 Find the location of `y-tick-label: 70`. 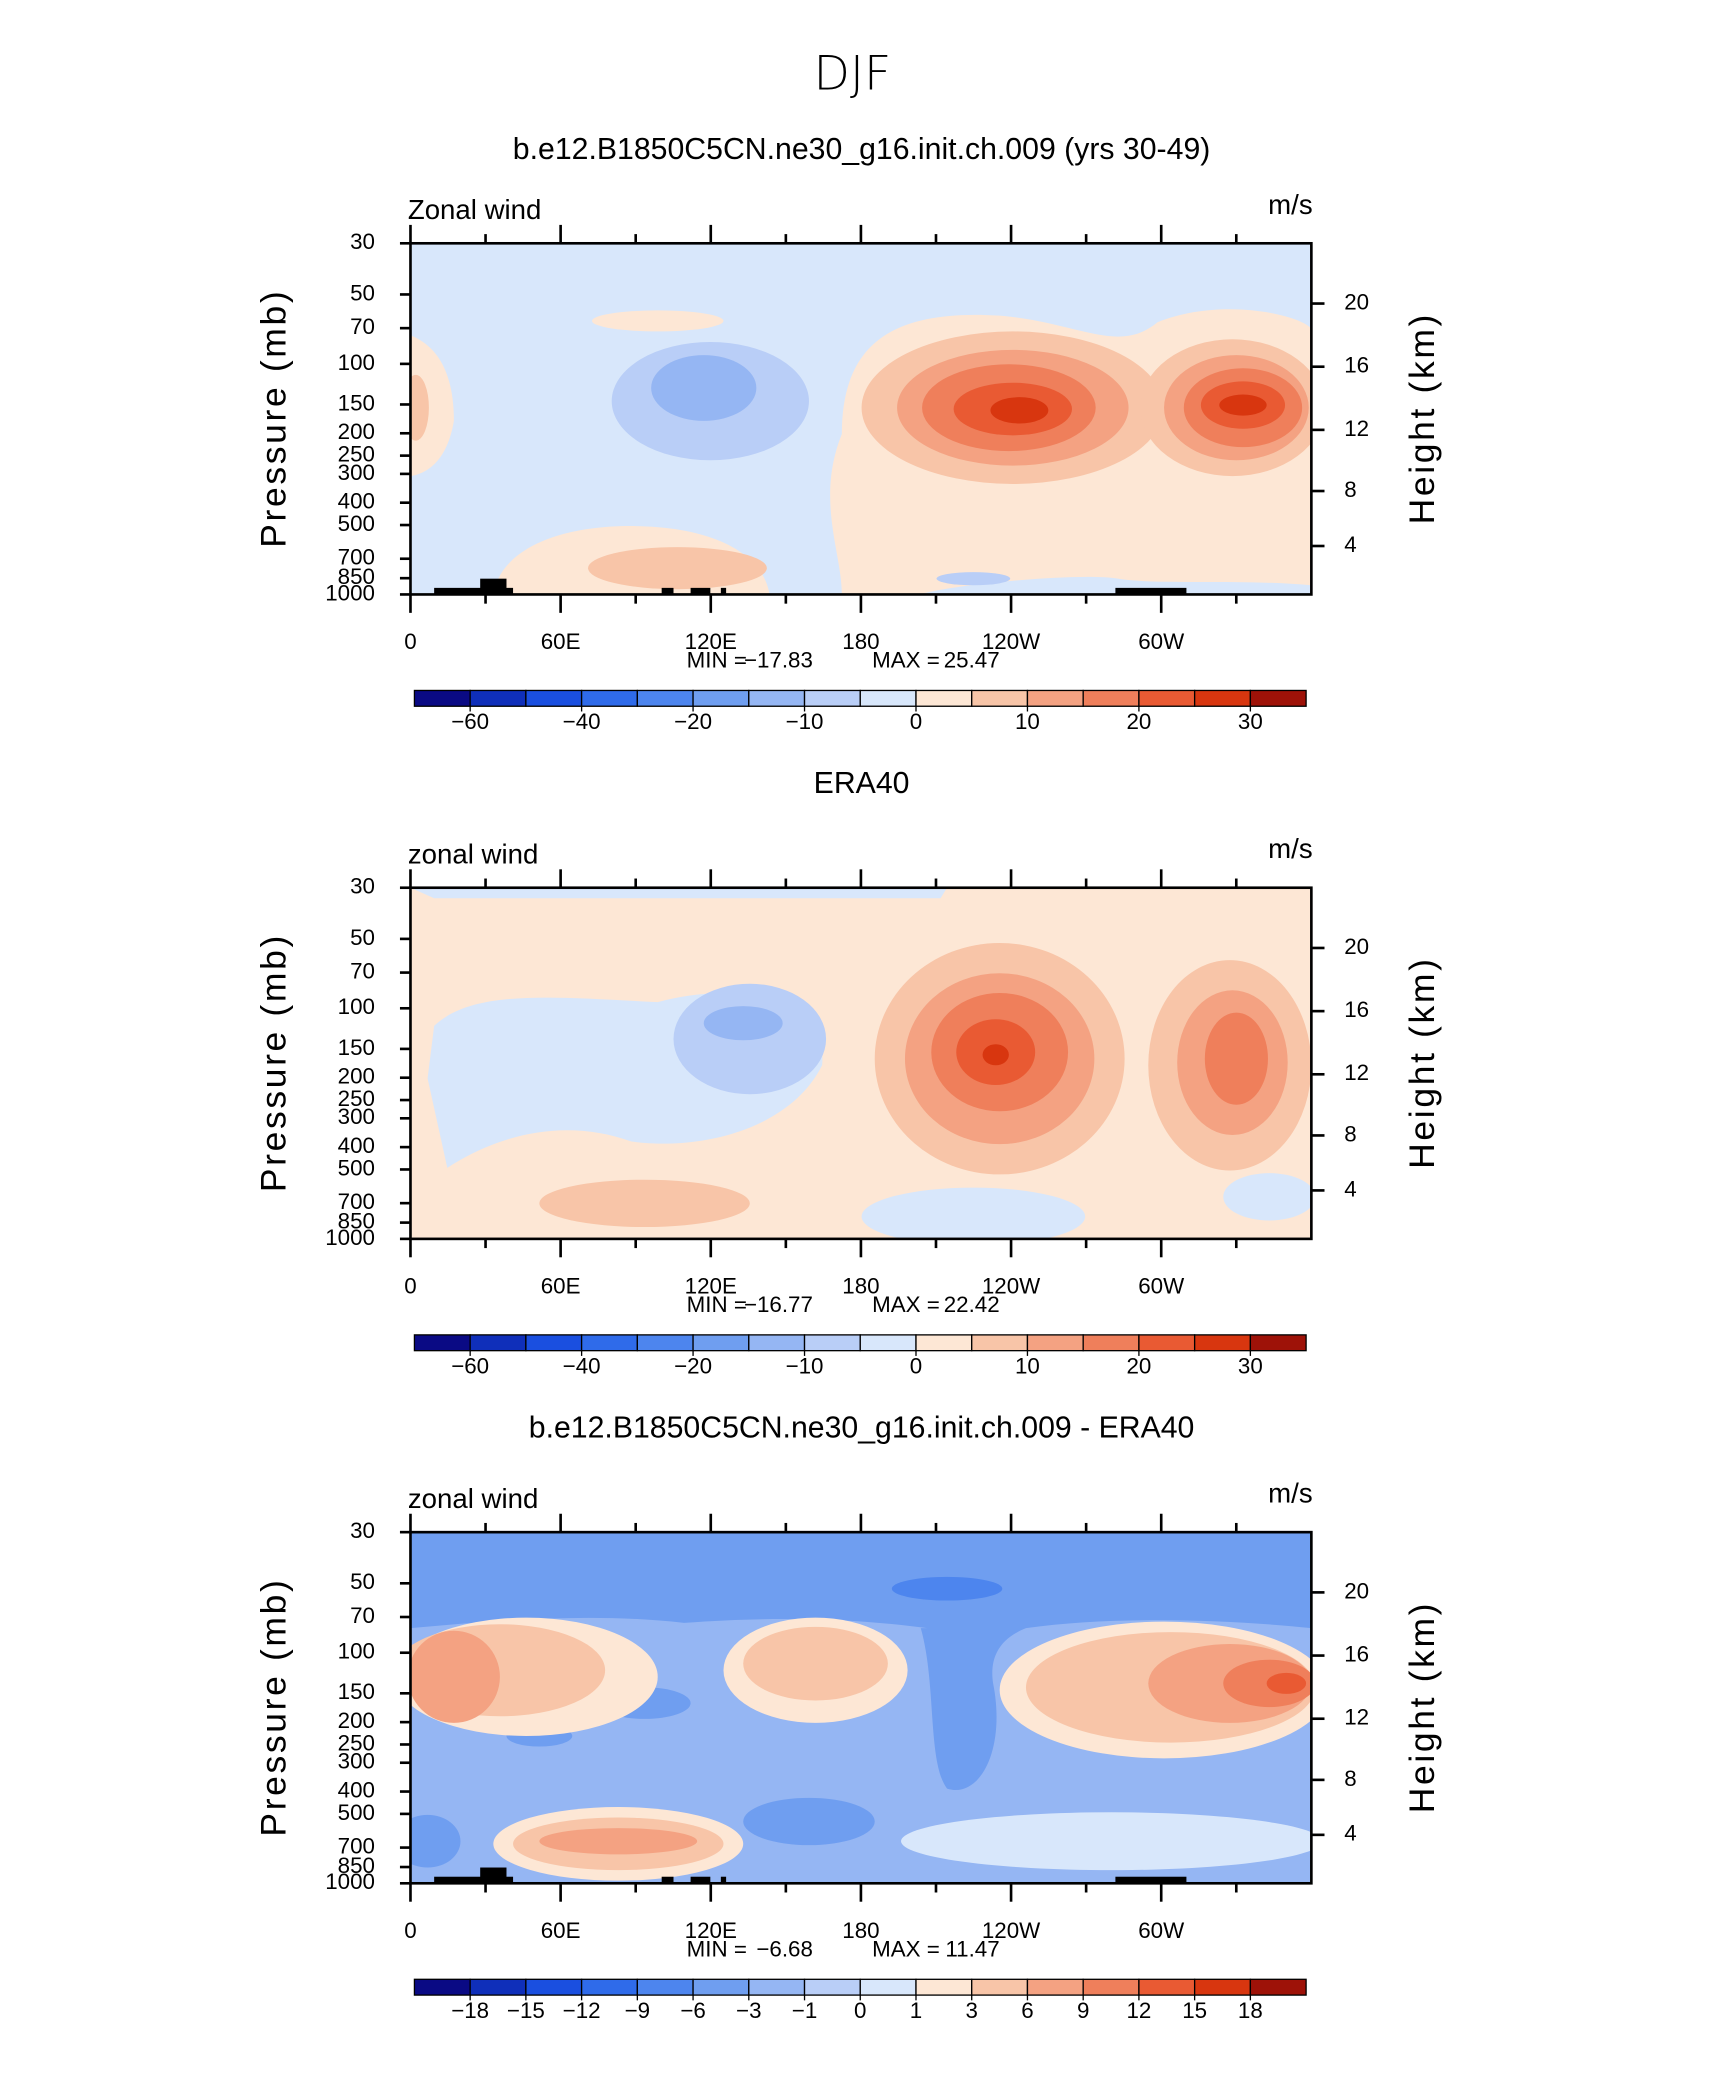

y-tick-label: 70 is located at coordinates (362, 970).